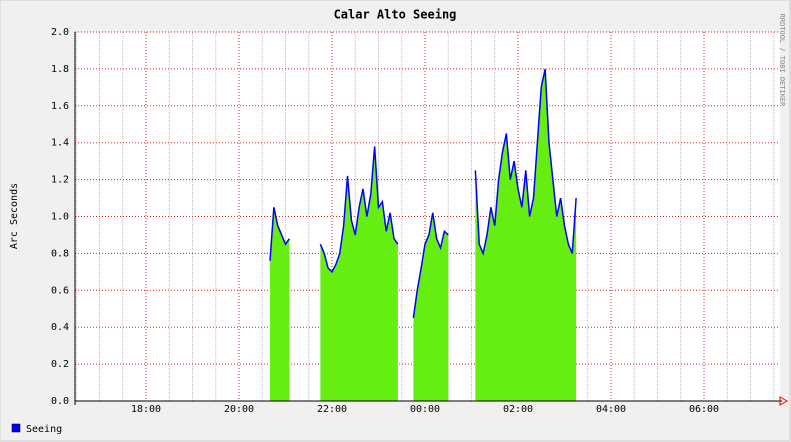  Describe the element at coordinates (146, 409) in the screenshot. I see `x-tick-label: 18:00` at that location.